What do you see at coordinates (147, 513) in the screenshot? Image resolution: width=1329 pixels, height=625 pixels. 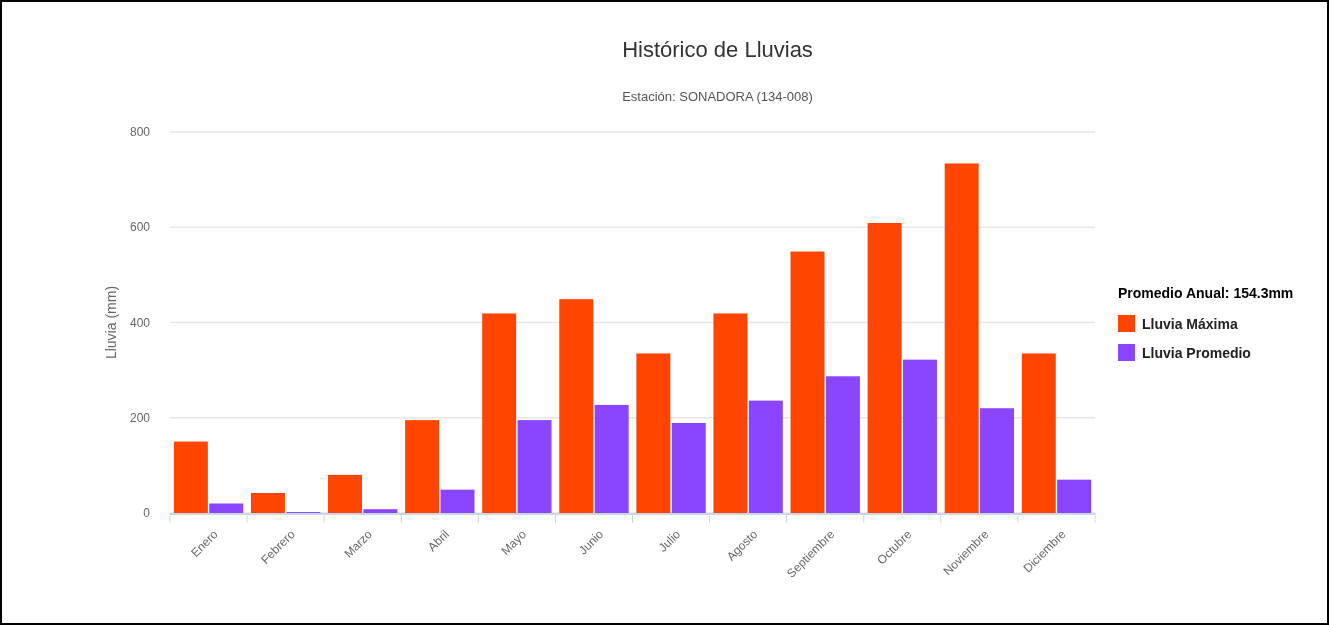 I see `y-tick-label: 0` at bounding box center [147, 513].